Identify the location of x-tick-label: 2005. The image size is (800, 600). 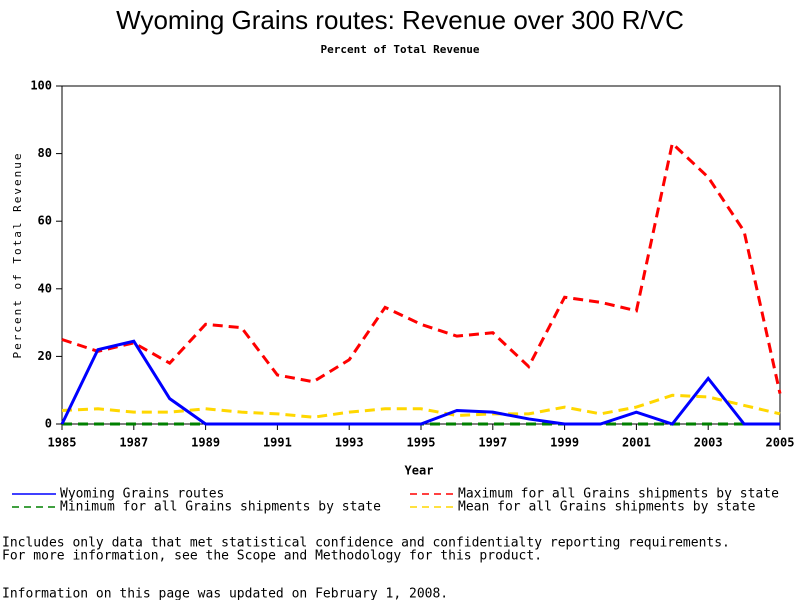
(780, 443).